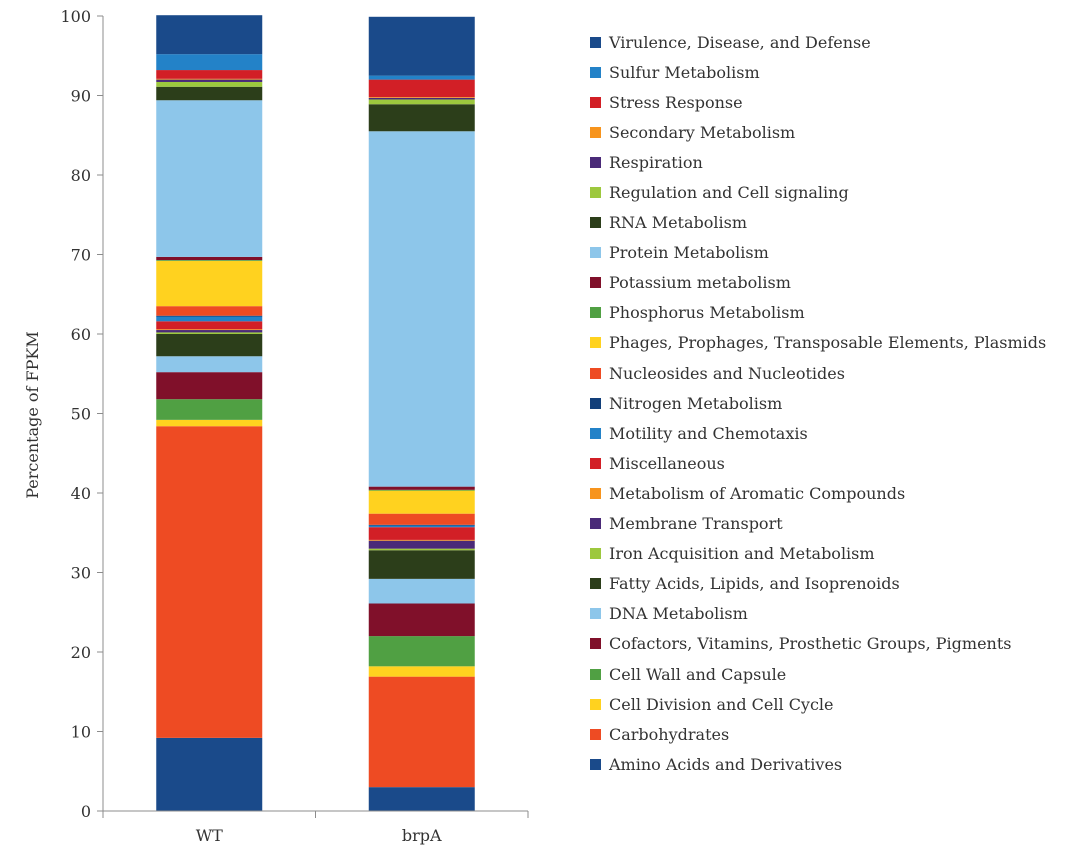  I want to click on legend-item: Protein Metabolism, so click(818, 253).